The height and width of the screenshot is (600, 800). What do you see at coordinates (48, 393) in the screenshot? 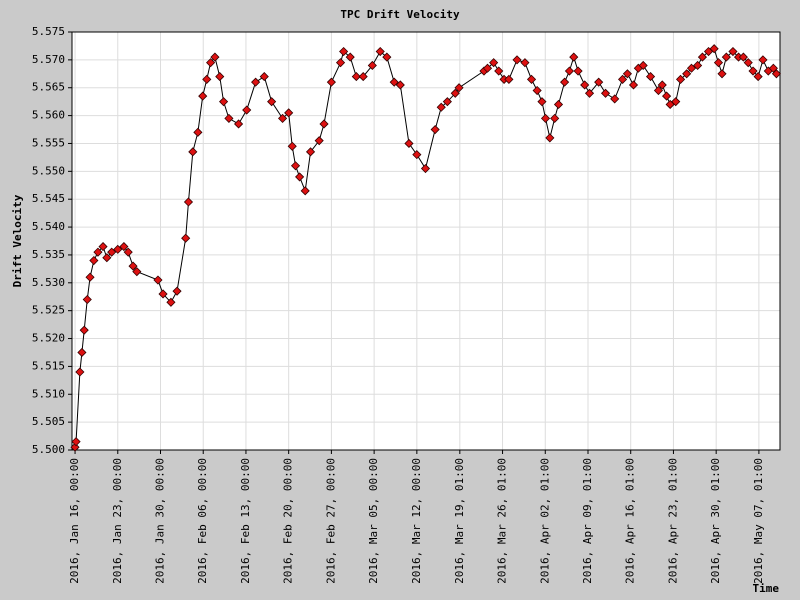
I see `y-tick-label: 5.510` at bounding box center [48, 393].